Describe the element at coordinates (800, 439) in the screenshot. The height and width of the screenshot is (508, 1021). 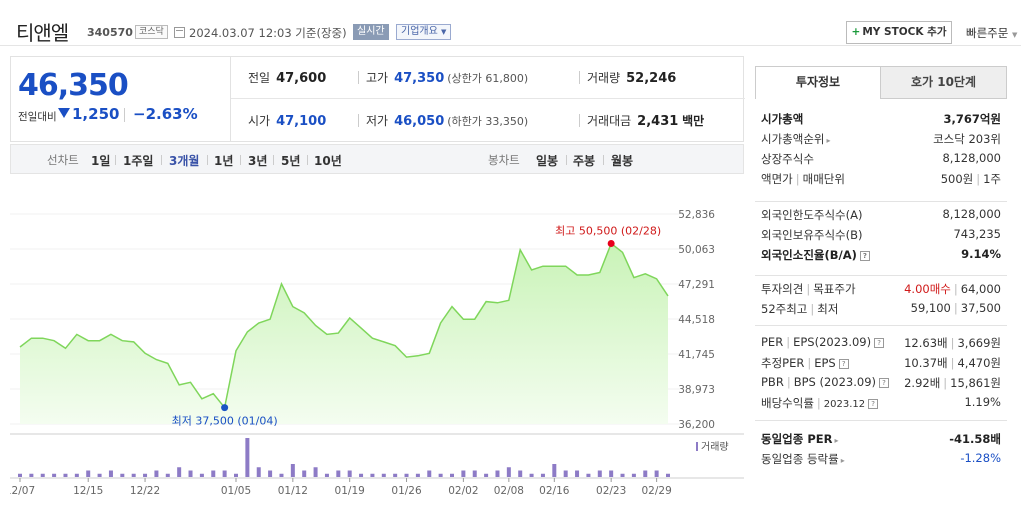
I see `industry-per-link: 동일업종 PER ▸` at that location.